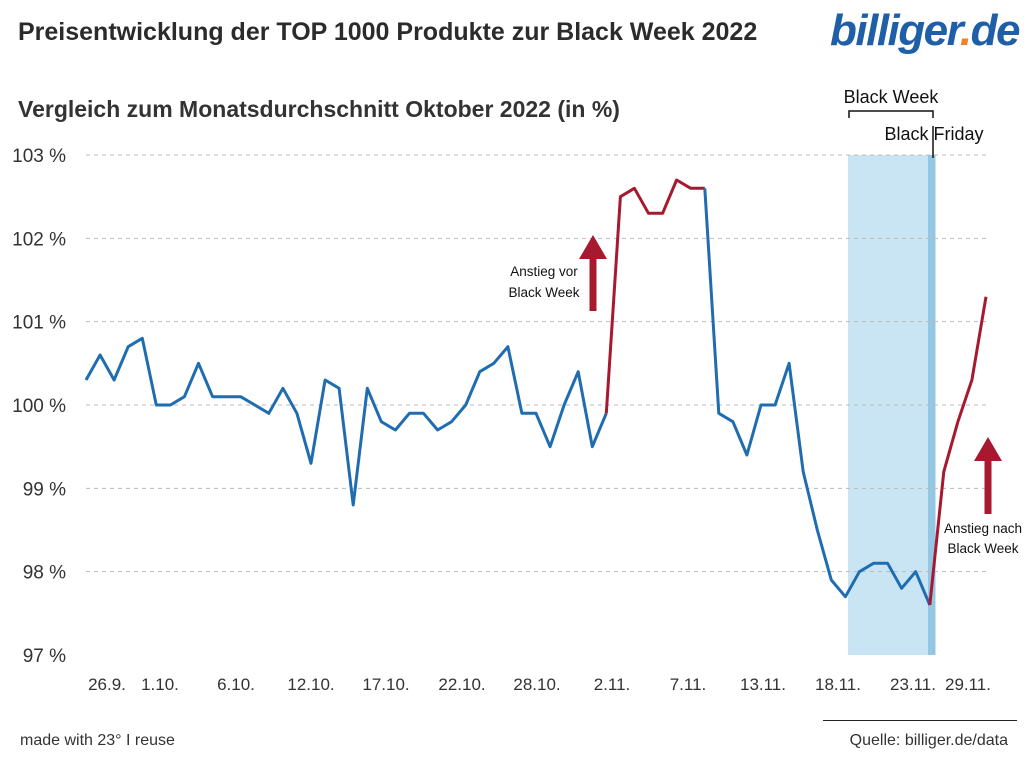 The width and height of the screenshot is (1024, 768). I want to click on black-week-band-group, so click(892, 405).